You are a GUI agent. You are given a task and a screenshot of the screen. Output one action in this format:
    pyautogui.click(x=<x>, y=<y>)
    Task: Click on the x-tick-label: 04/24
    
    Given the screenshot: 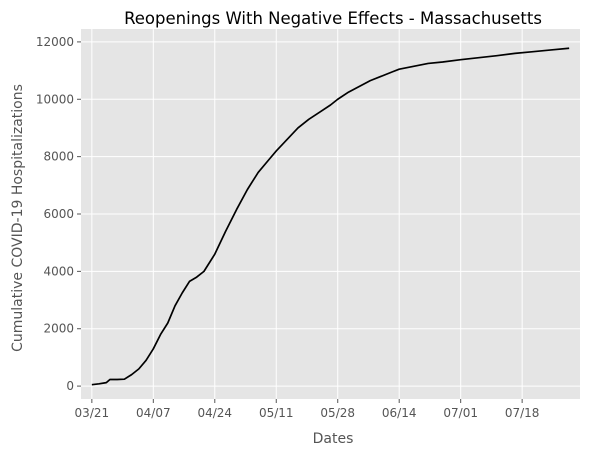 What is the action you would take?
    pyautogui.click(x=214, y=413)
    